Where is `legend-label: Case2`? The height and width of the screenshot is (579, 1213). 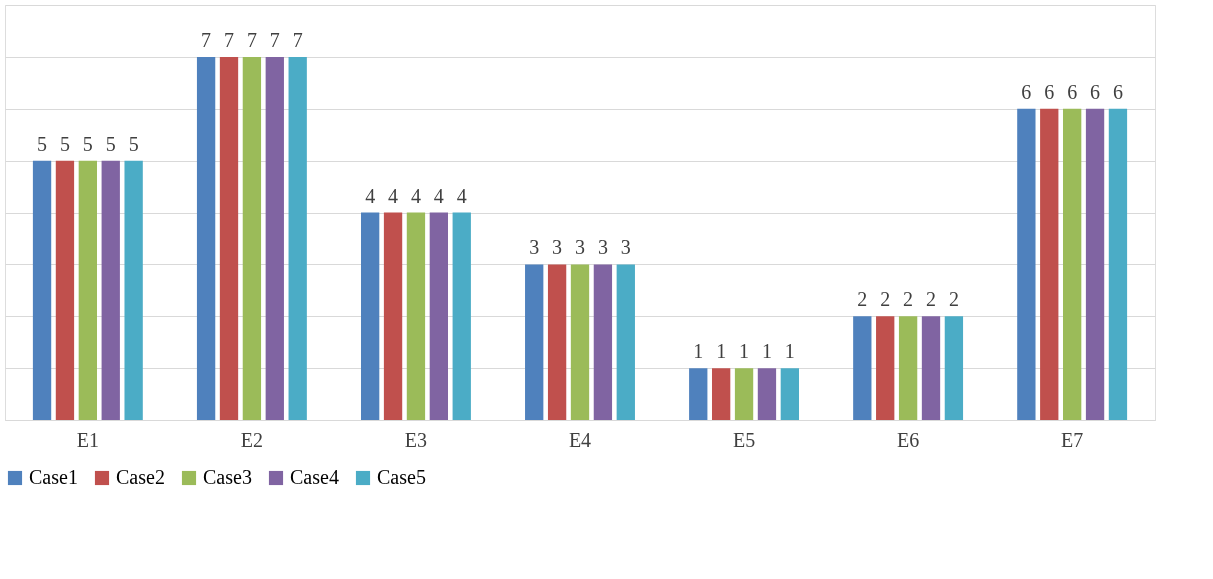
legend-label: Case2 is located at coordinates (140, 477).